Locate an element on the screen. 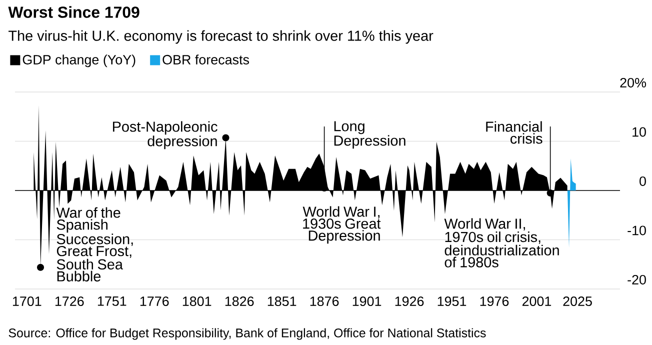 This screenshot has width=652, height=345. x-tick-label: 1826 is located at coordinates (239, 301).